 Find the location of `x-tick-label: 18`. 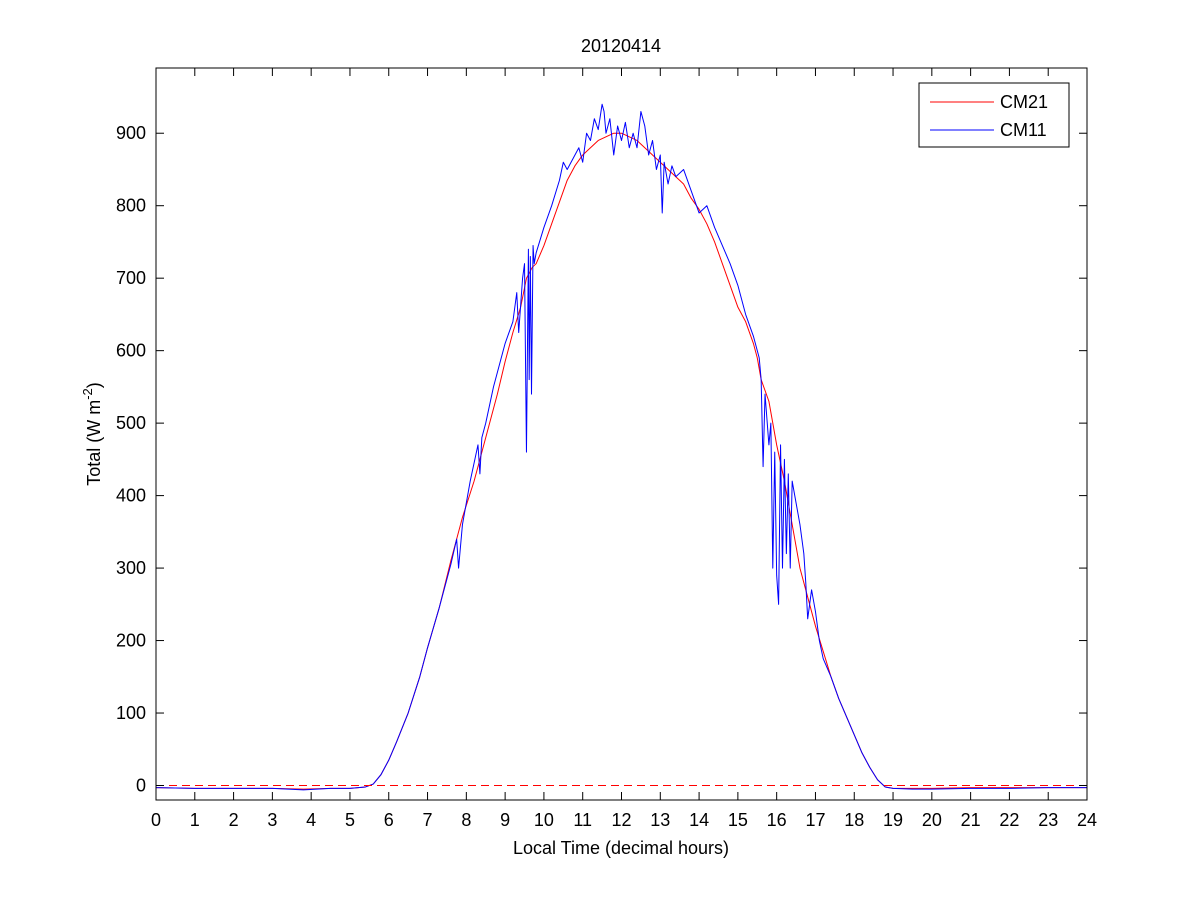

x-tick-label: 18 is located at coordinates (854, 820).